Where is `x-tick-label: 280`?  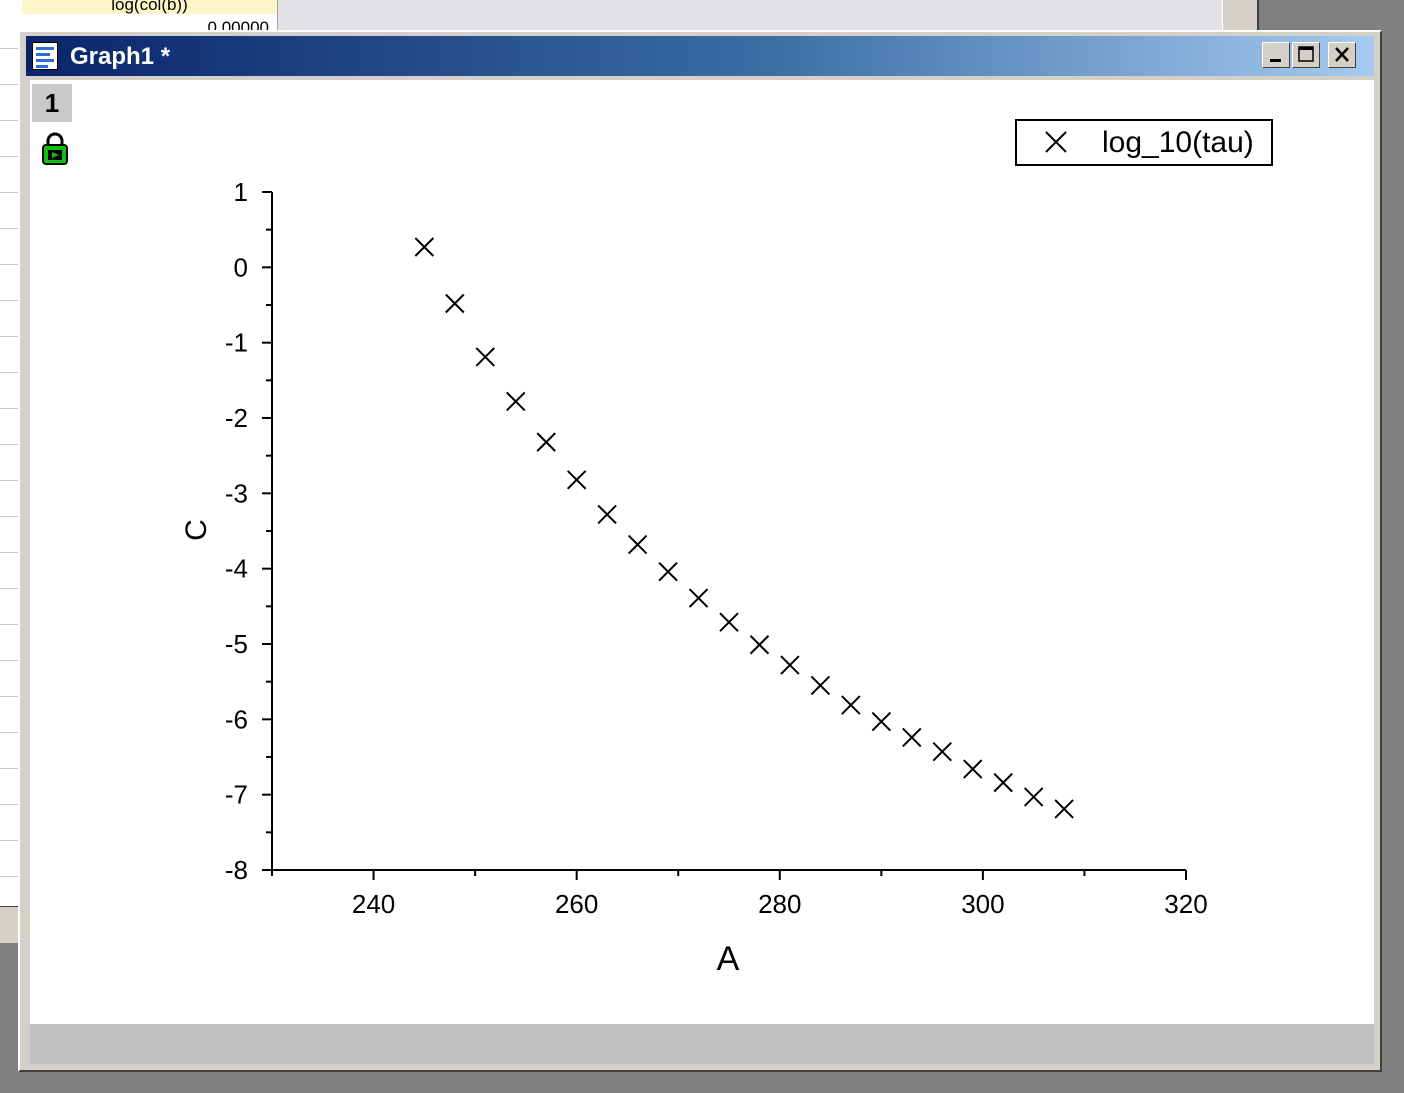
x-tick-label: 280 is located at coordinates (779, 904).